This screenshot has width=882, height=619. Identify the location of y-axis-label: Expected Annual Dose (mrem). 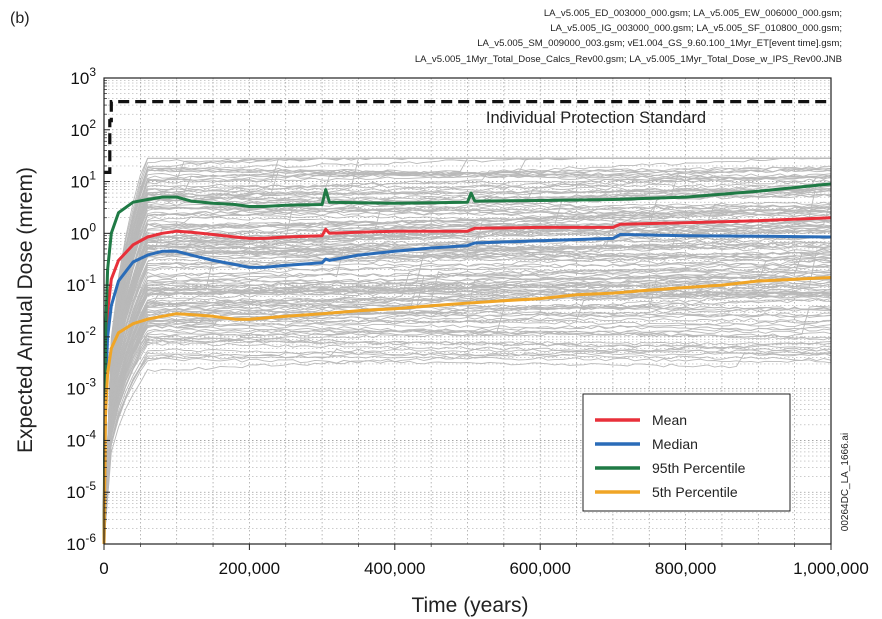
(25, 310).